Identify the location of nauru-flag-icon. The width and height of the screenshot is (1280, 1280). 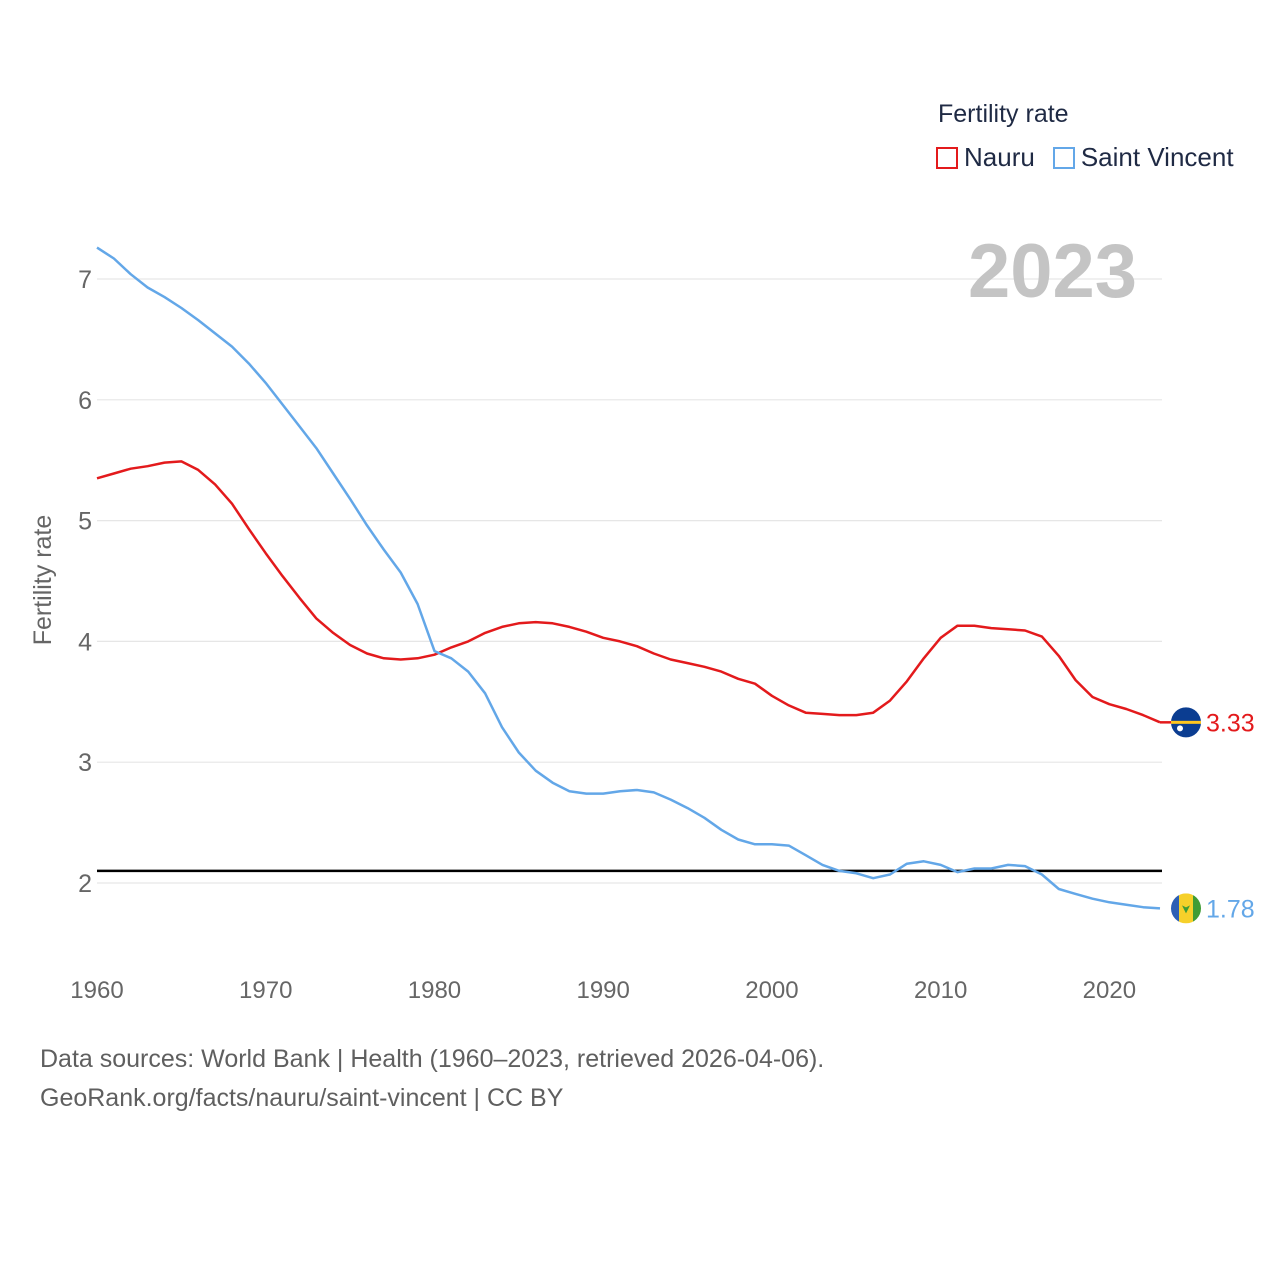
(1186, 722).